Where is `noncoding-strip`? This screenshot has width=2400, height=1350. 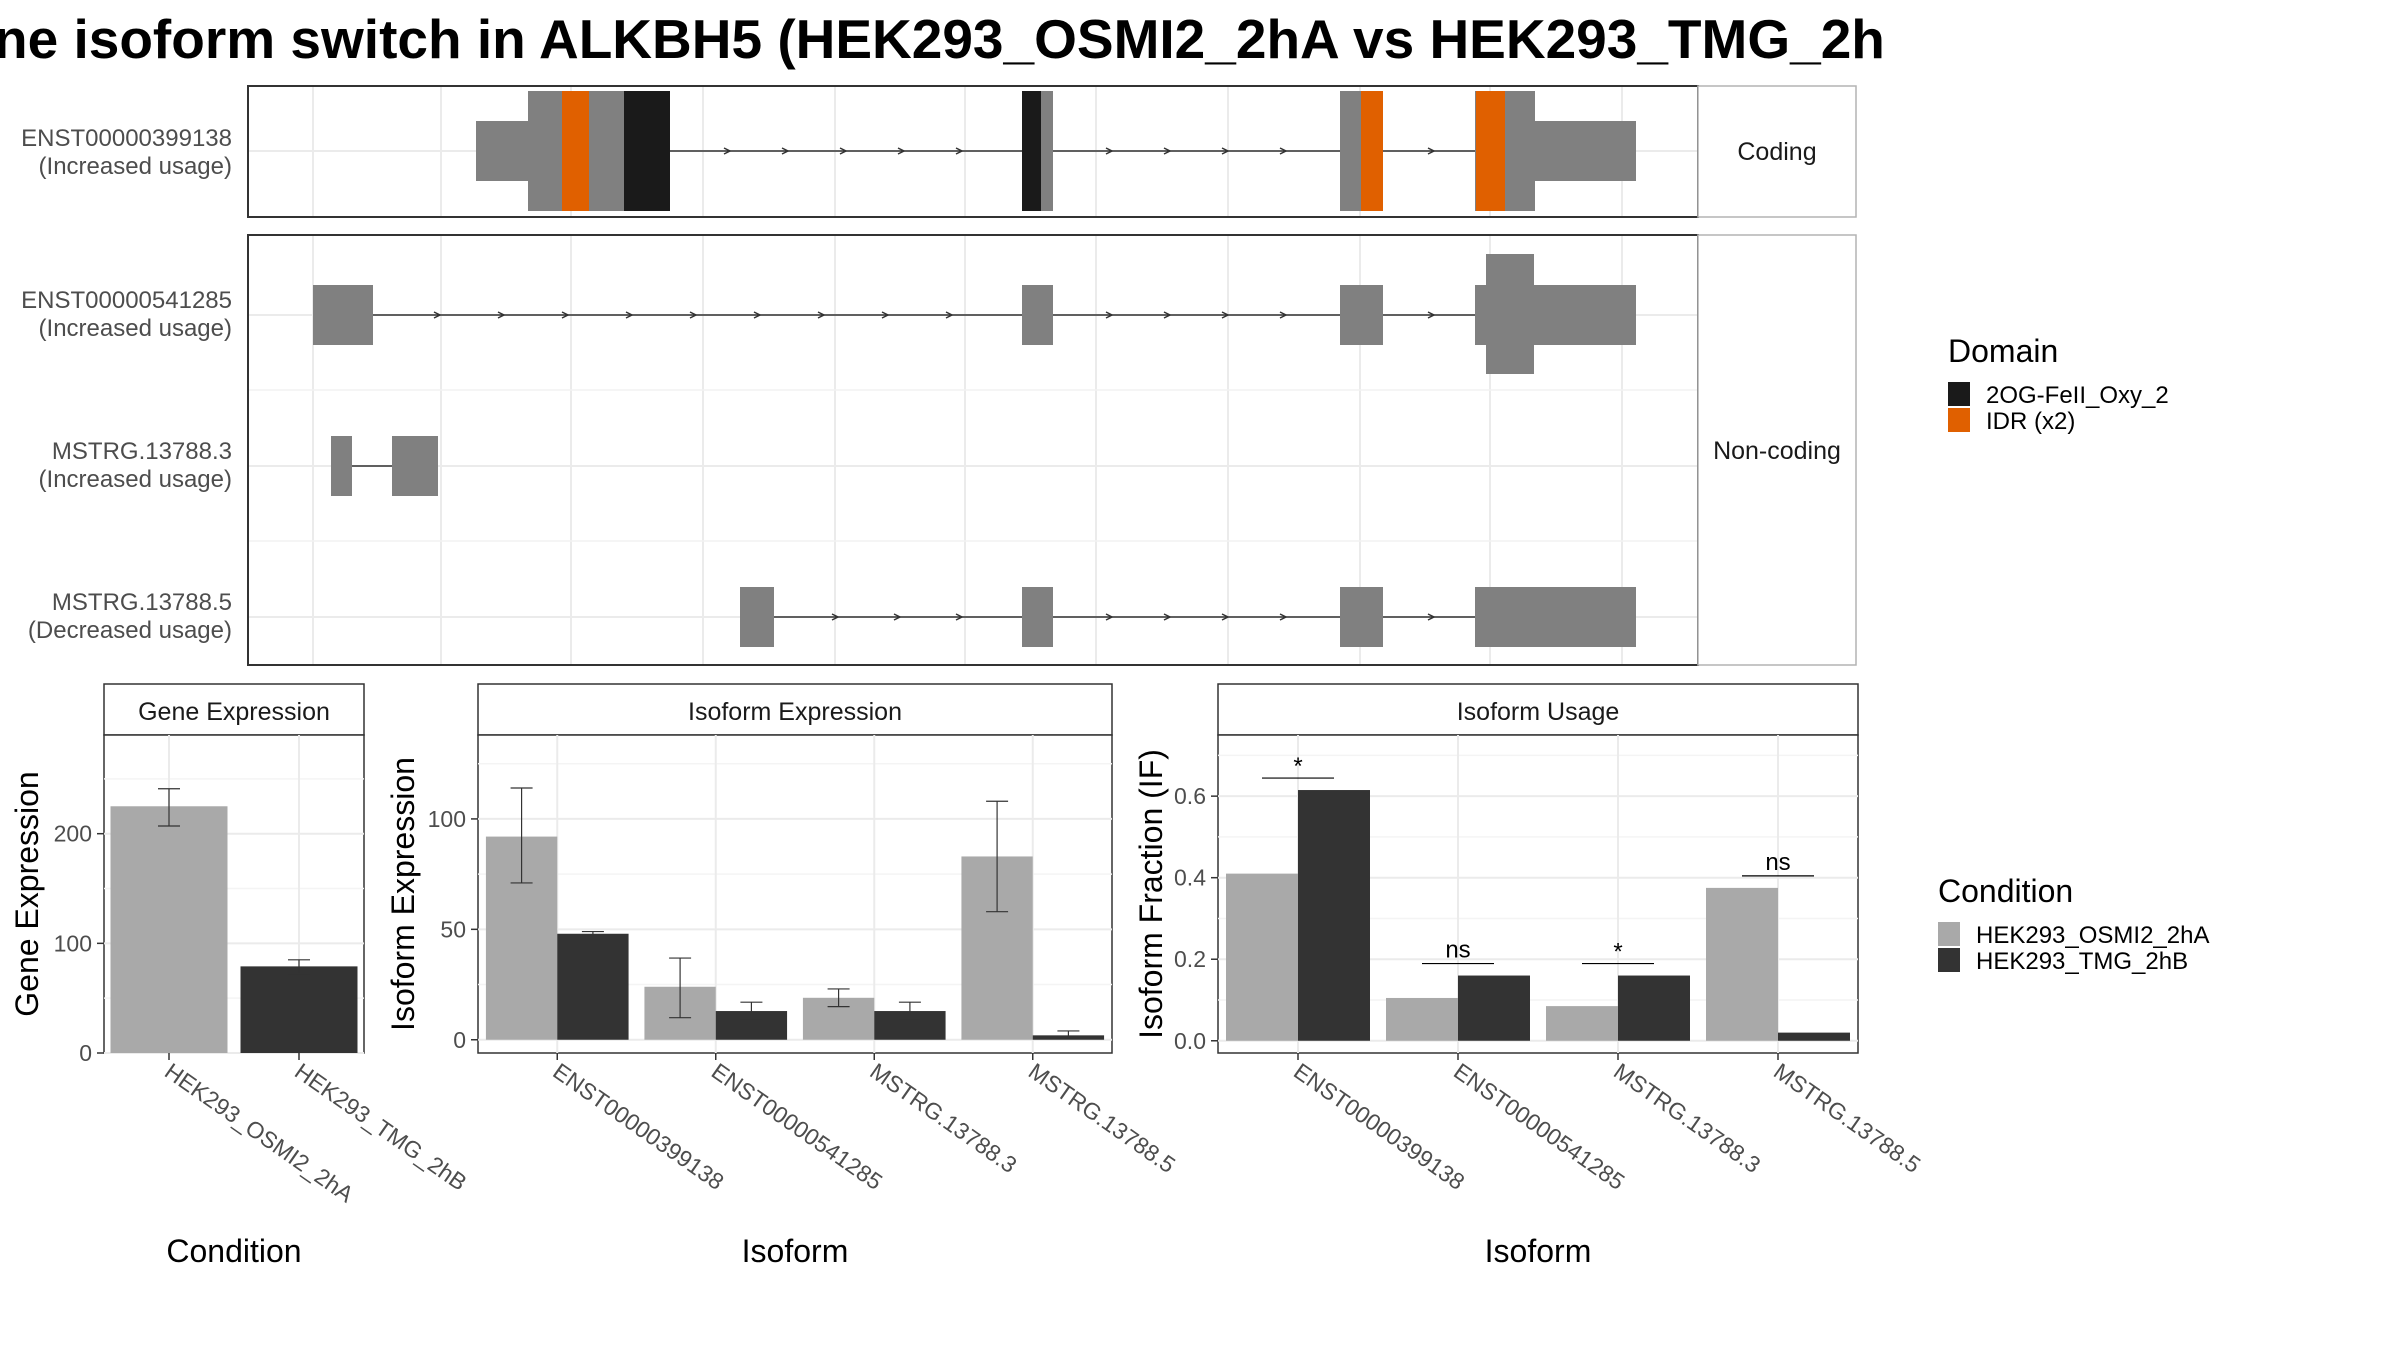 noncoding-strip is located at coordinates (1777, 450).